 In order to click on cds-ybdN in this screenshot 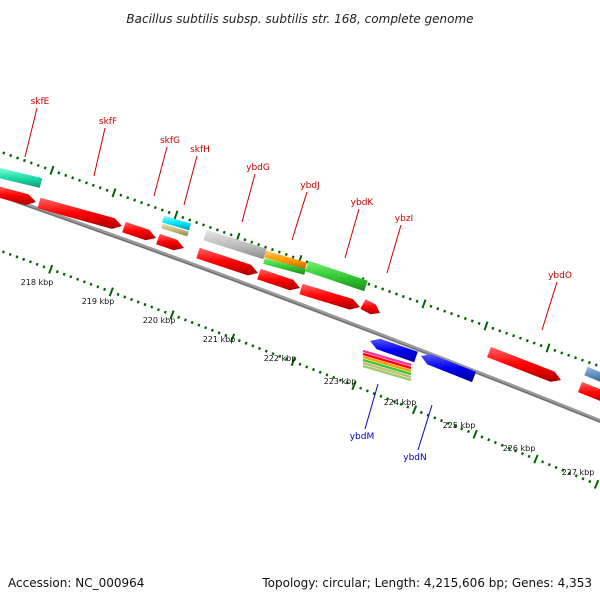, I will do `click(448, 368)`.